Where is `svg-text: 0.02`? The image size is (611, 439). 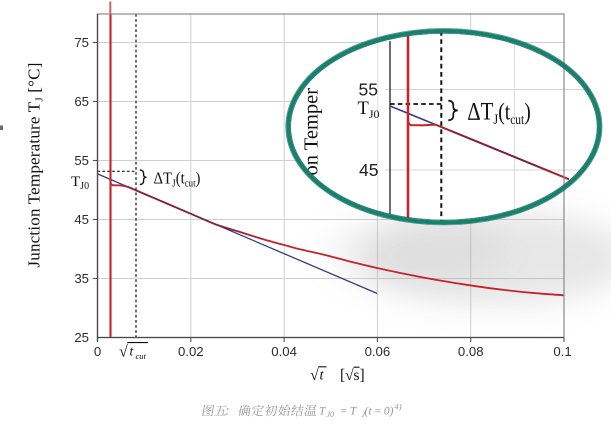 svg-text: 0.02 is located at coordinates (191, 351).